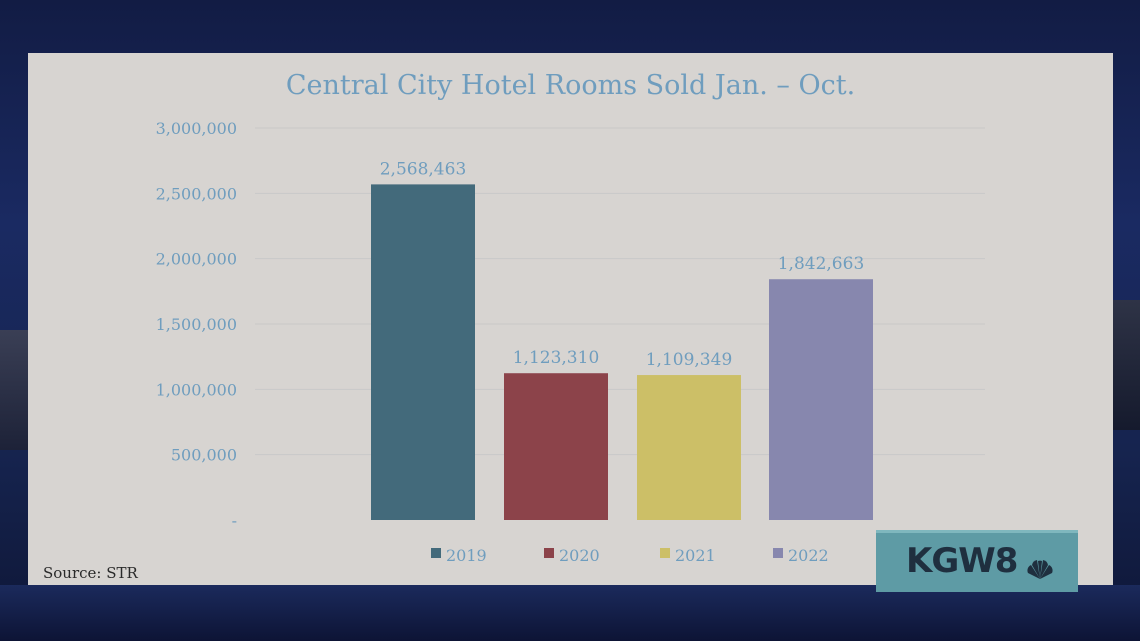  What do you see at coordinates (234, 520) in the screenshot?
I see `y-tick-label: -` at bounding box center [234, 520].